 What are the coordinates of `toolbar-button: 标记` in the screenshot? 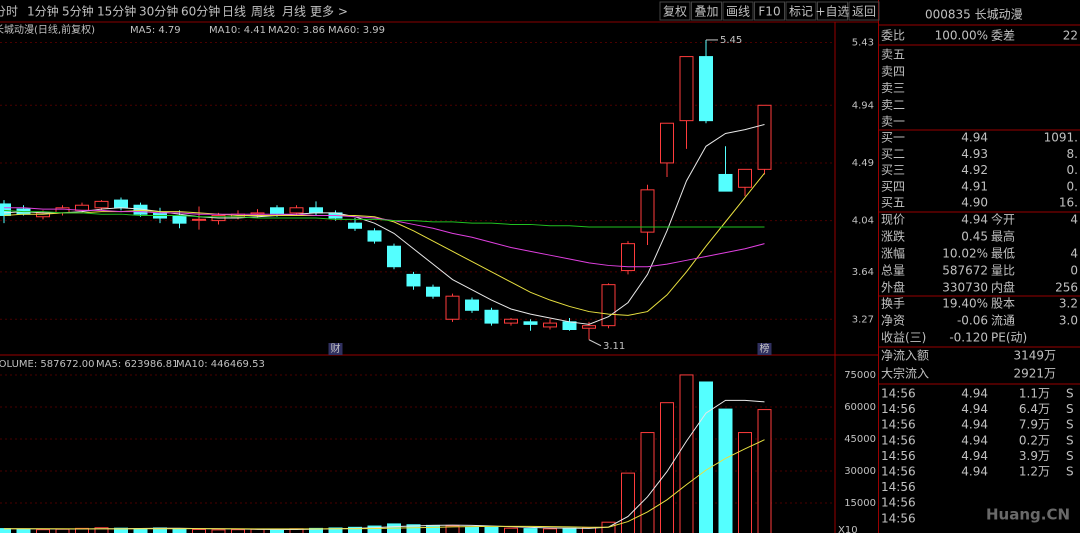 It's located at (801, 12).